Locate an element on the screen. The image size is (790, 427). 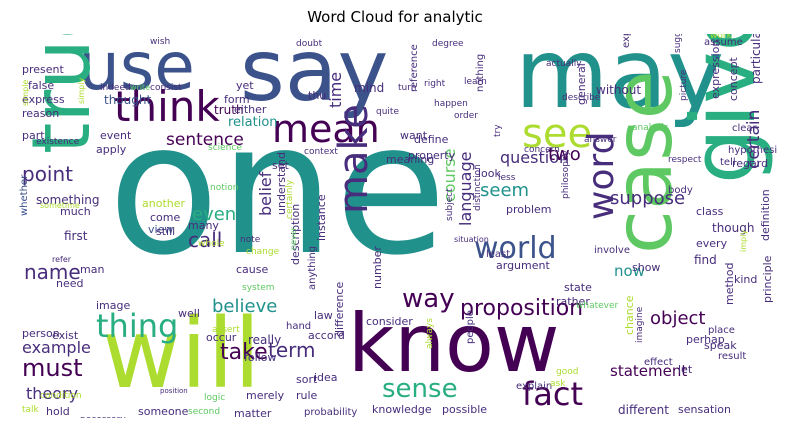
word-least: least is located at coordinates (498, 254).